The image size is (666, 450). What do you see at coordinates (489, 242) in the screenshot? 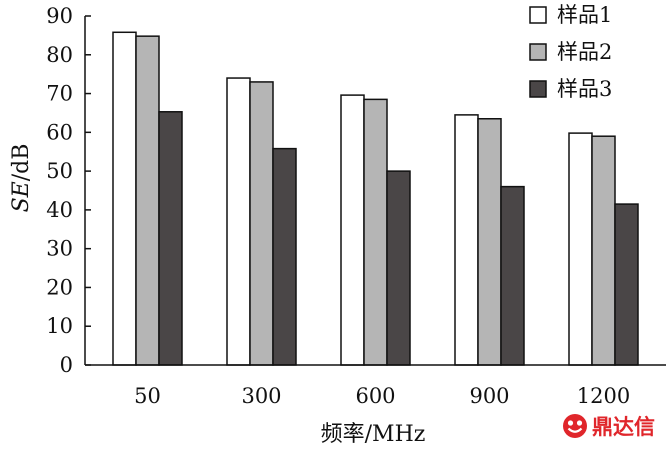
I see `bar-样品2-900` at bounding box center [489, 242].